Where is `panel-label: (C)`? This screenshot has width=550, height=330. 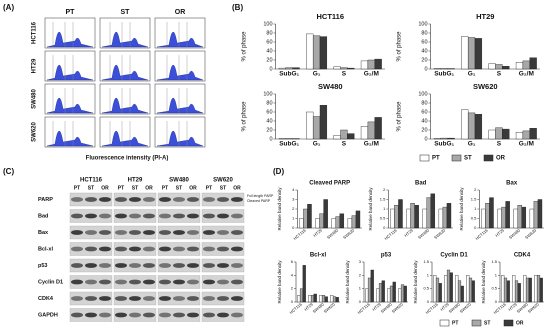 panel-label: (C) is located at coordinates (8, 171).